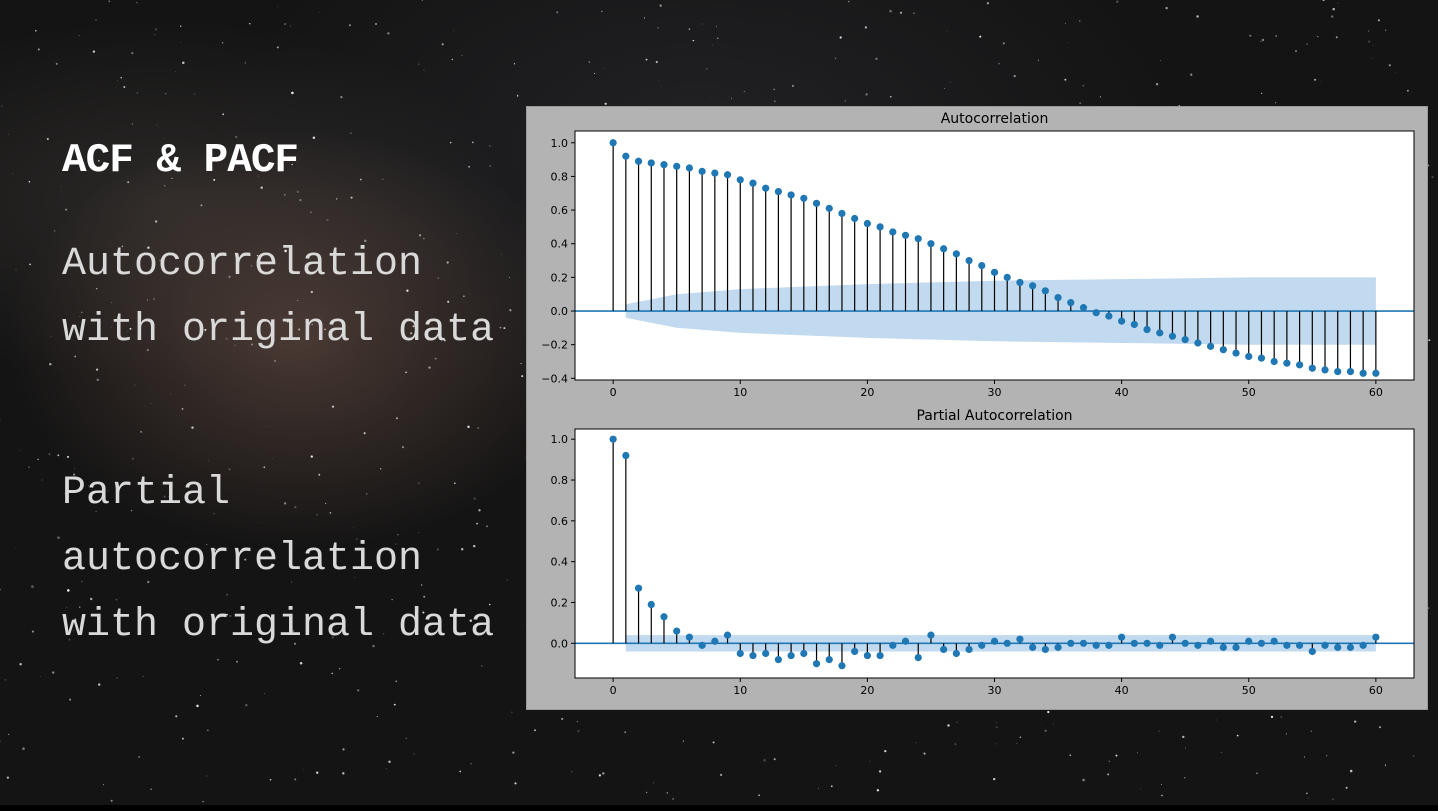 This screenshot has height=811, width=1438. What do you see at coordinates (180, 161) in the screenshot?
I see `slide-title: ACF & PACF` at bounding box center [180, 161].